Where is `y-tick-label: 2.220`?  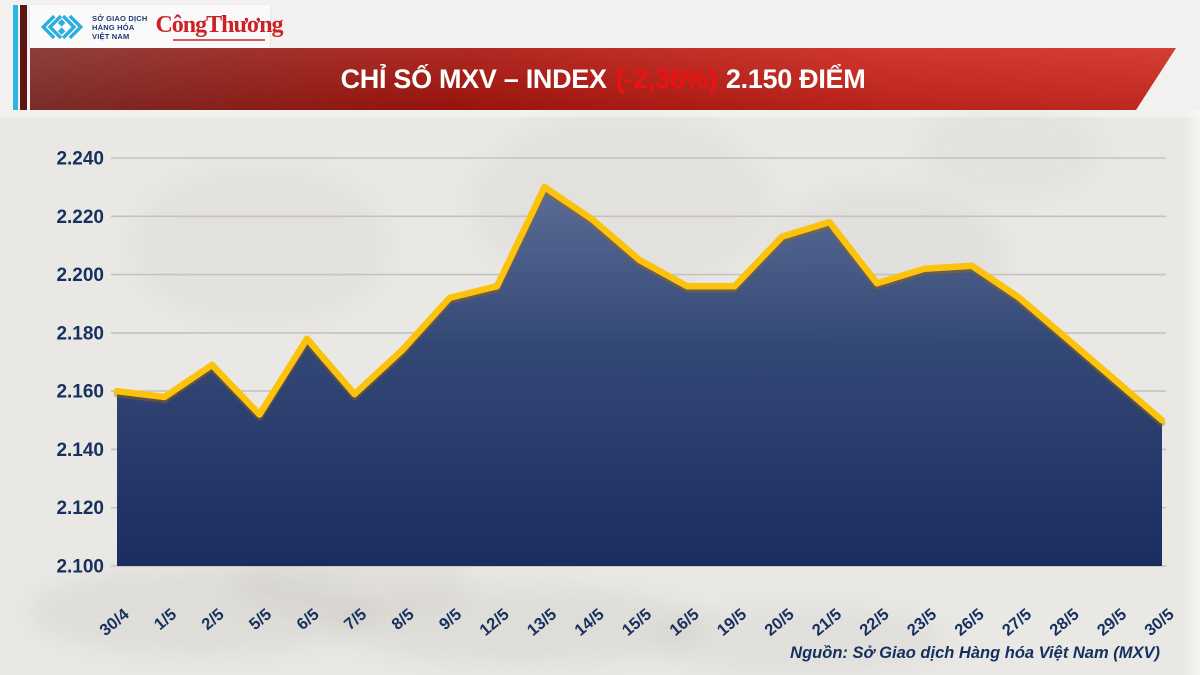
y-tick-label: 2.220 is located at coordinates (80, 217).